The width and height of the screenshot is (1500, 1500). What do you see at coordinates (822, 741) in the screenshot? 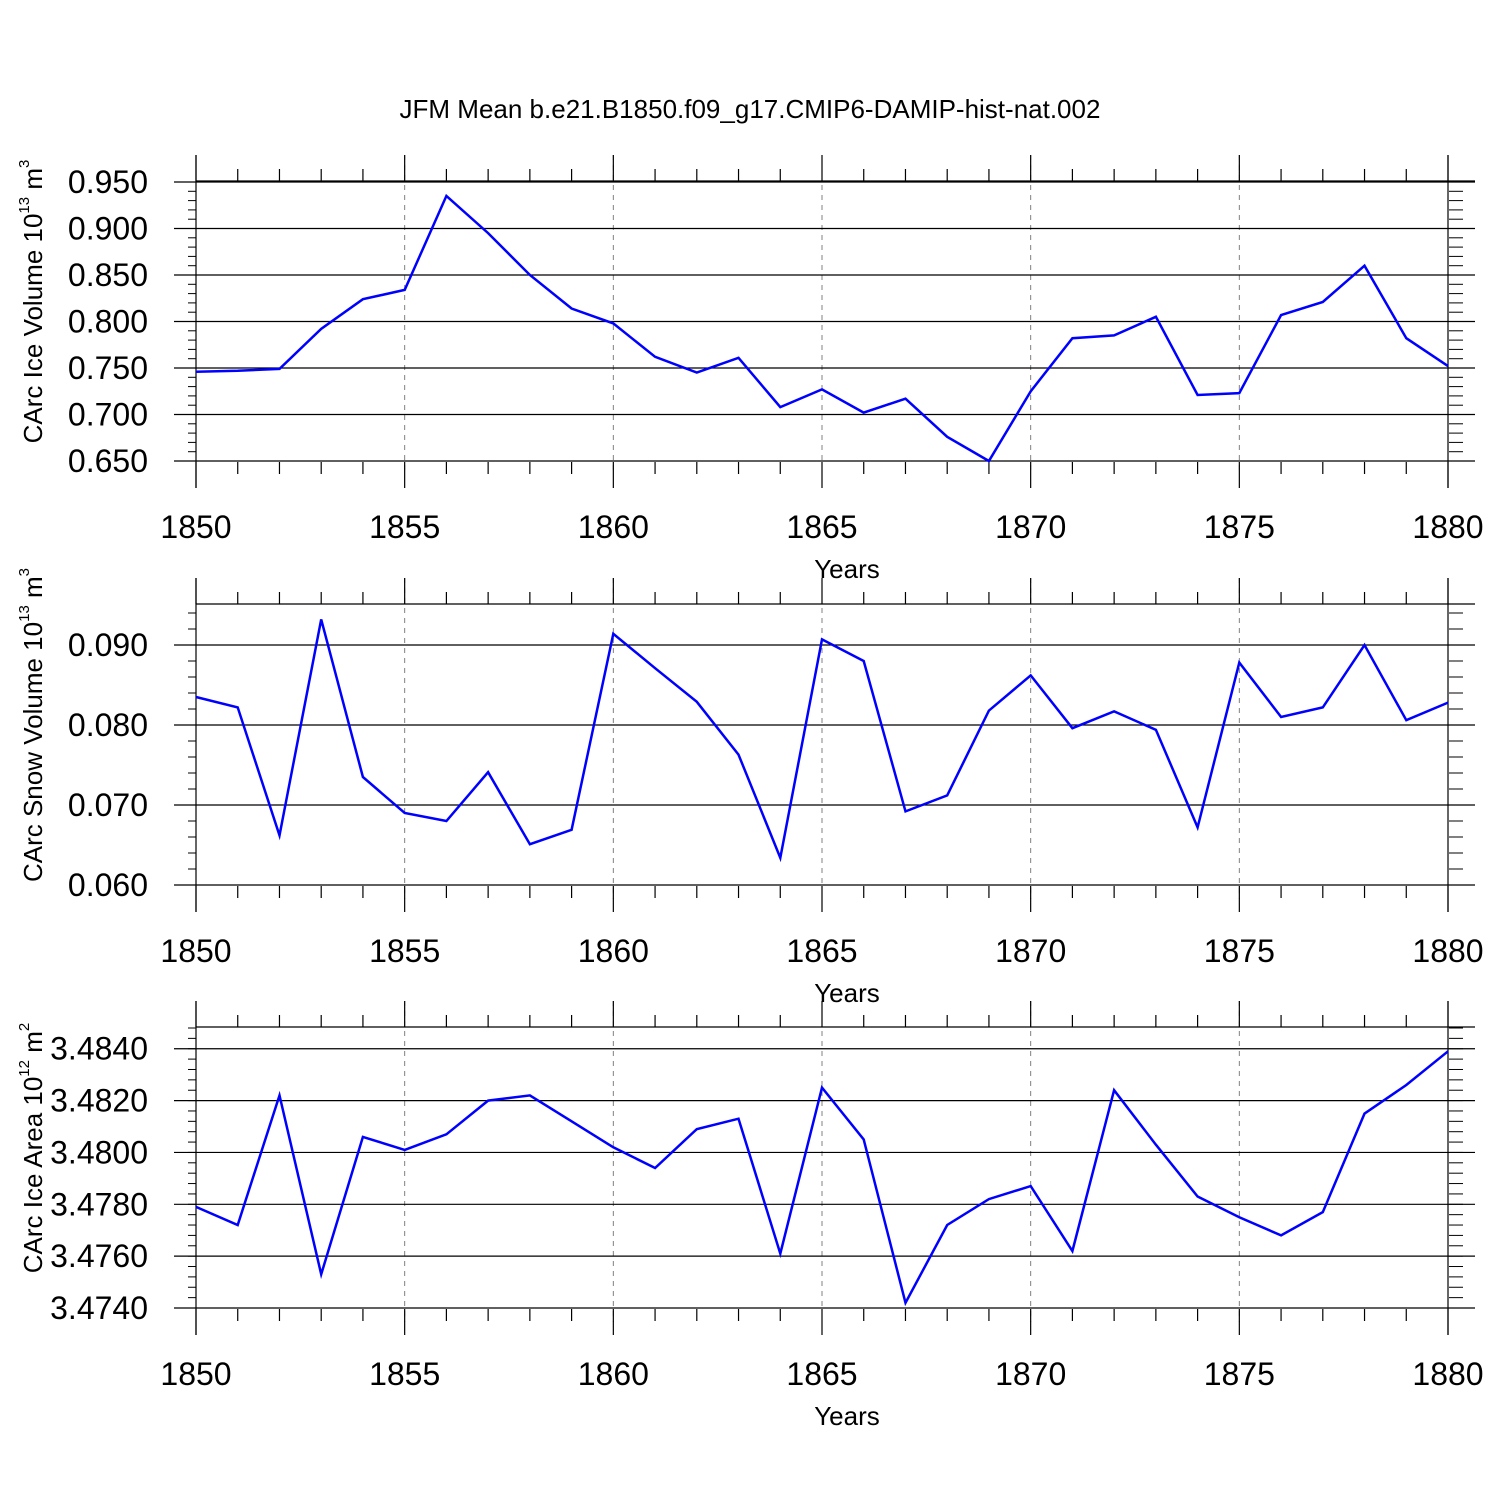
I see `series-line-snow-volume` at bounding box center [822, 741].